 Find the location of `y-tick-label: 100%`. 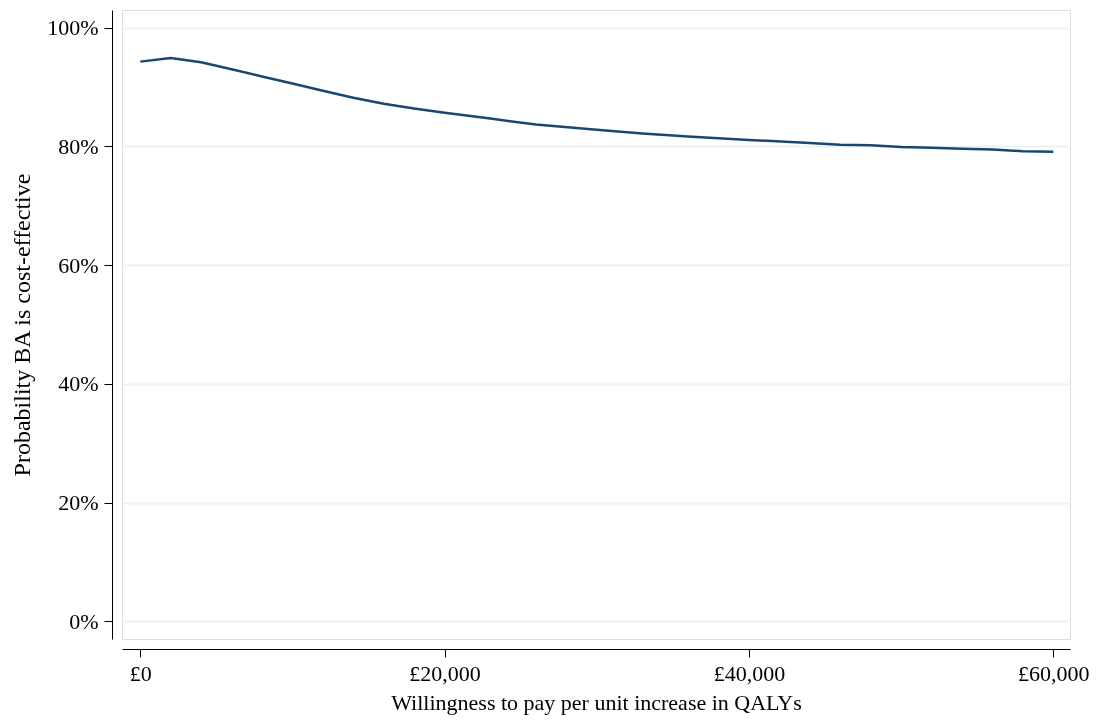

y-tick-label: 100% is located at coordinates (73, 28).